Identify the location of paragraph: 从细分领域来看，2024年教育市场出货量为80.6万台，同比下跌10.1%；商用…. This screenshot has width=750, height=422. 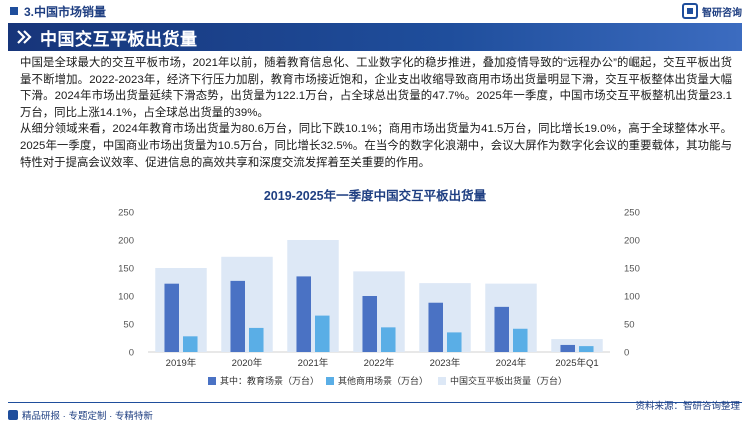
(376, 146).